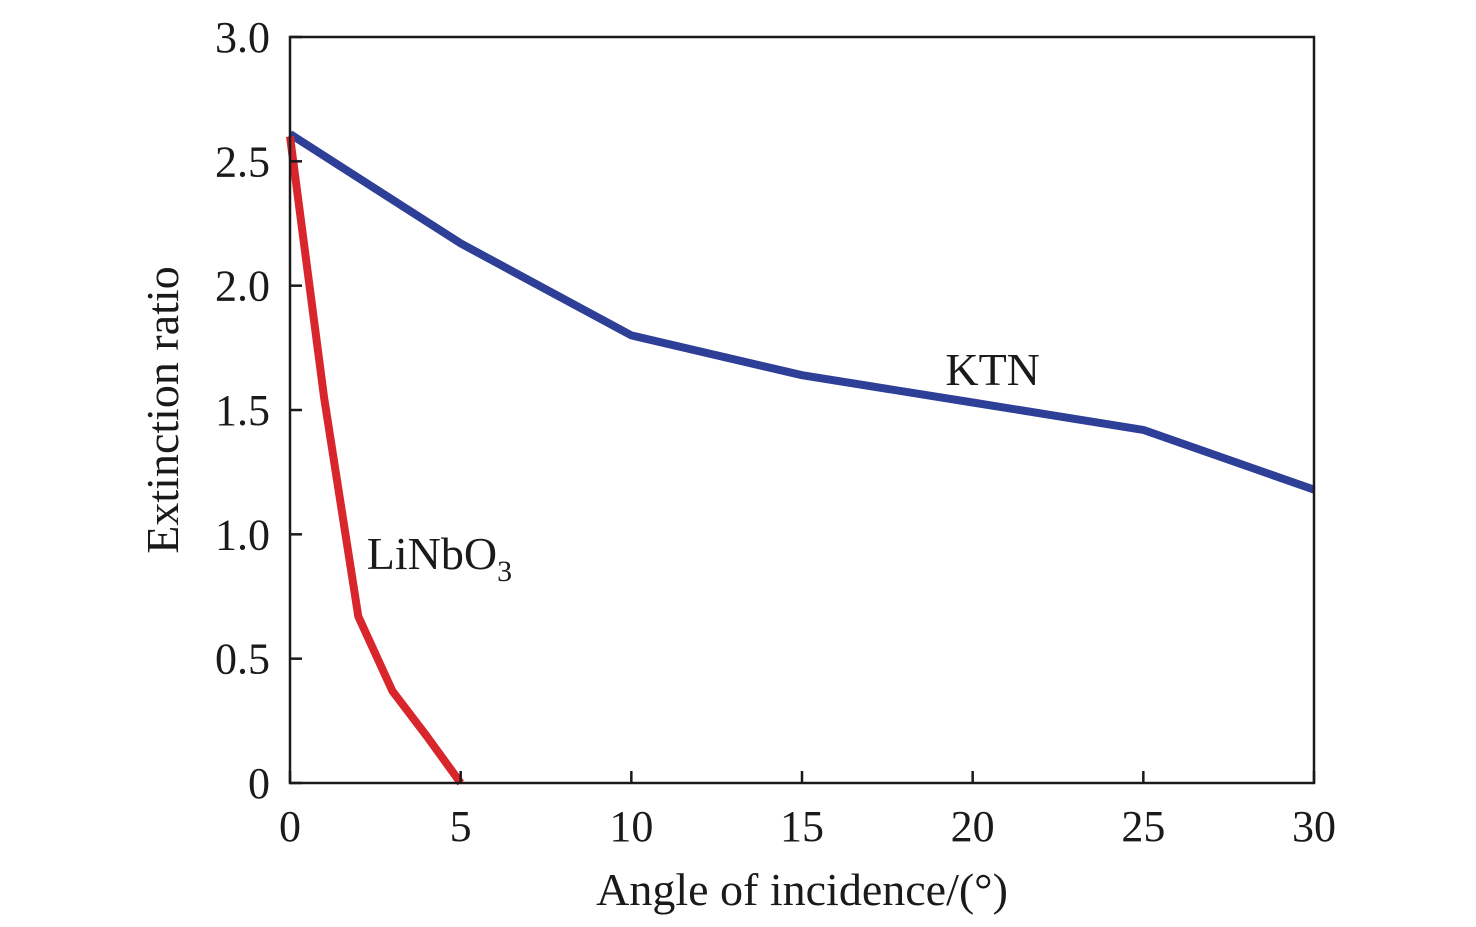  I want to click on y-tick-label: 0, so click(259, 783).